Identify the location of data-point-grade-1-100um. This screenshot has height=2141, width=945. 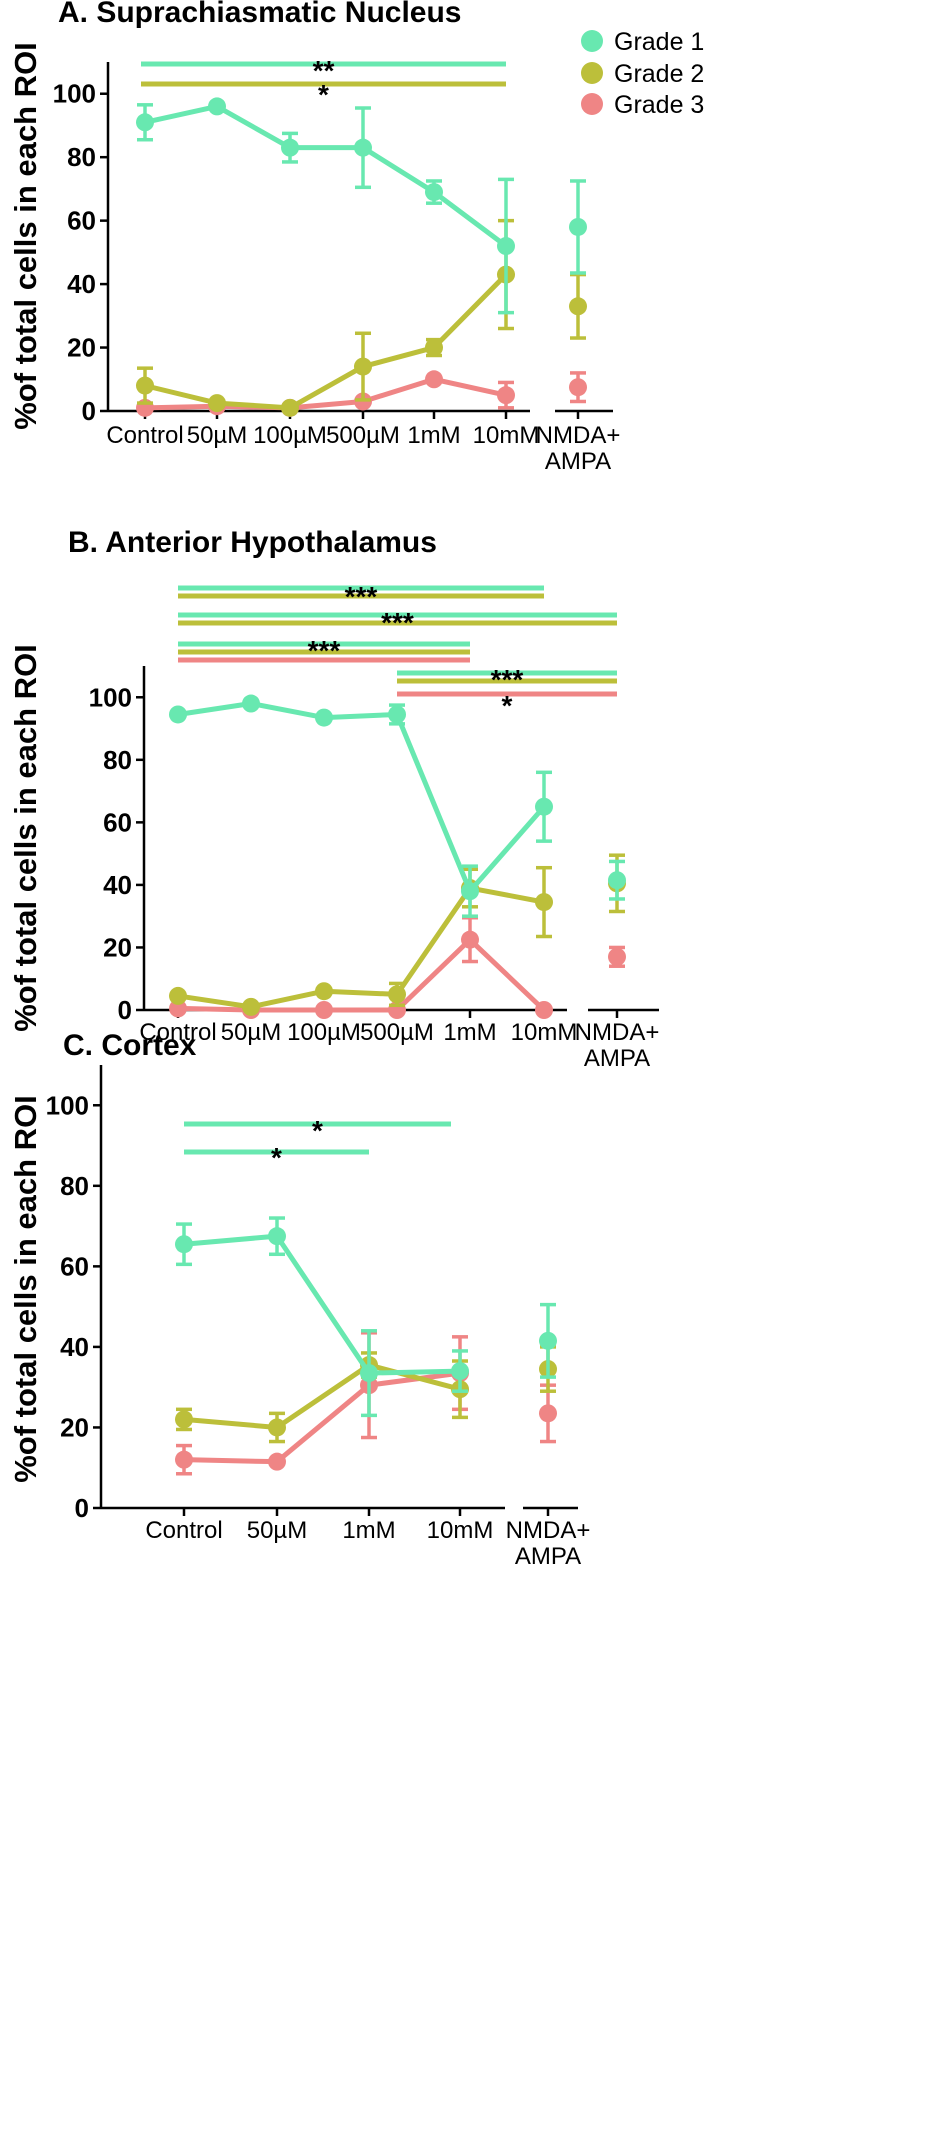
(290, 147).